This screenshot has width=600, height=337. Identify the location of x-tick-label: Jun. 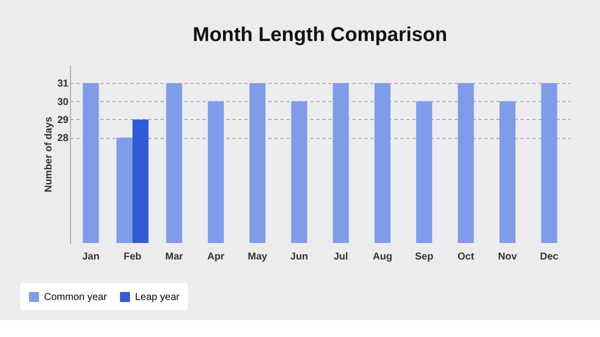
(299, 257).